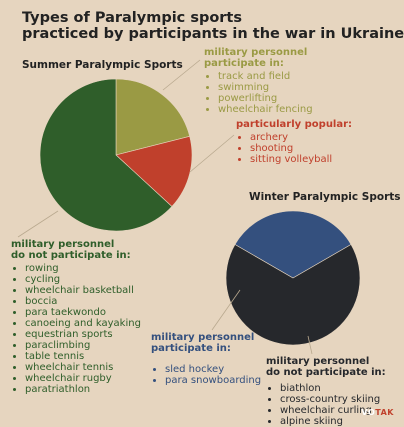 The width and height of the screenshot is (404, 427). Describe the element at coordinates (333, 399) in the screenshot. I see `winter-not-participate-item: cross-country skiing` at that location.